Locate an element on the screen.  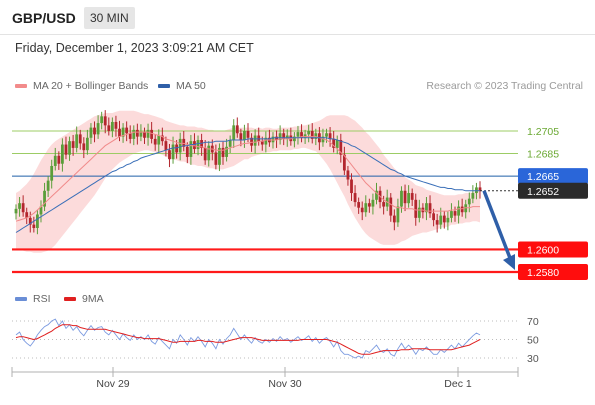
legend-ma20-bollinger: MA 20 + Bollinger Bands is located at coordinates (81, 86).